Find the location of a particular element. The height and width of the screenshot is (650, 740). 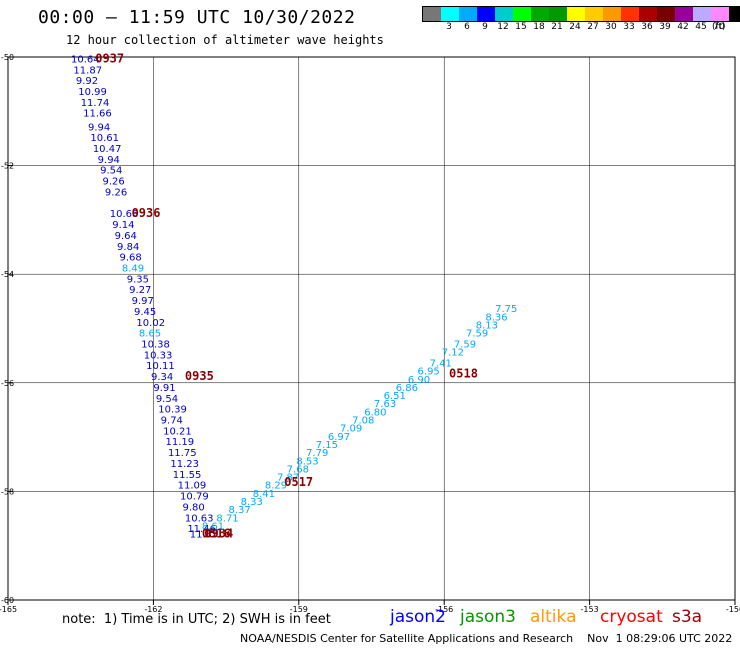

y-tick-label: -54 is located at coordinates (7, 274).